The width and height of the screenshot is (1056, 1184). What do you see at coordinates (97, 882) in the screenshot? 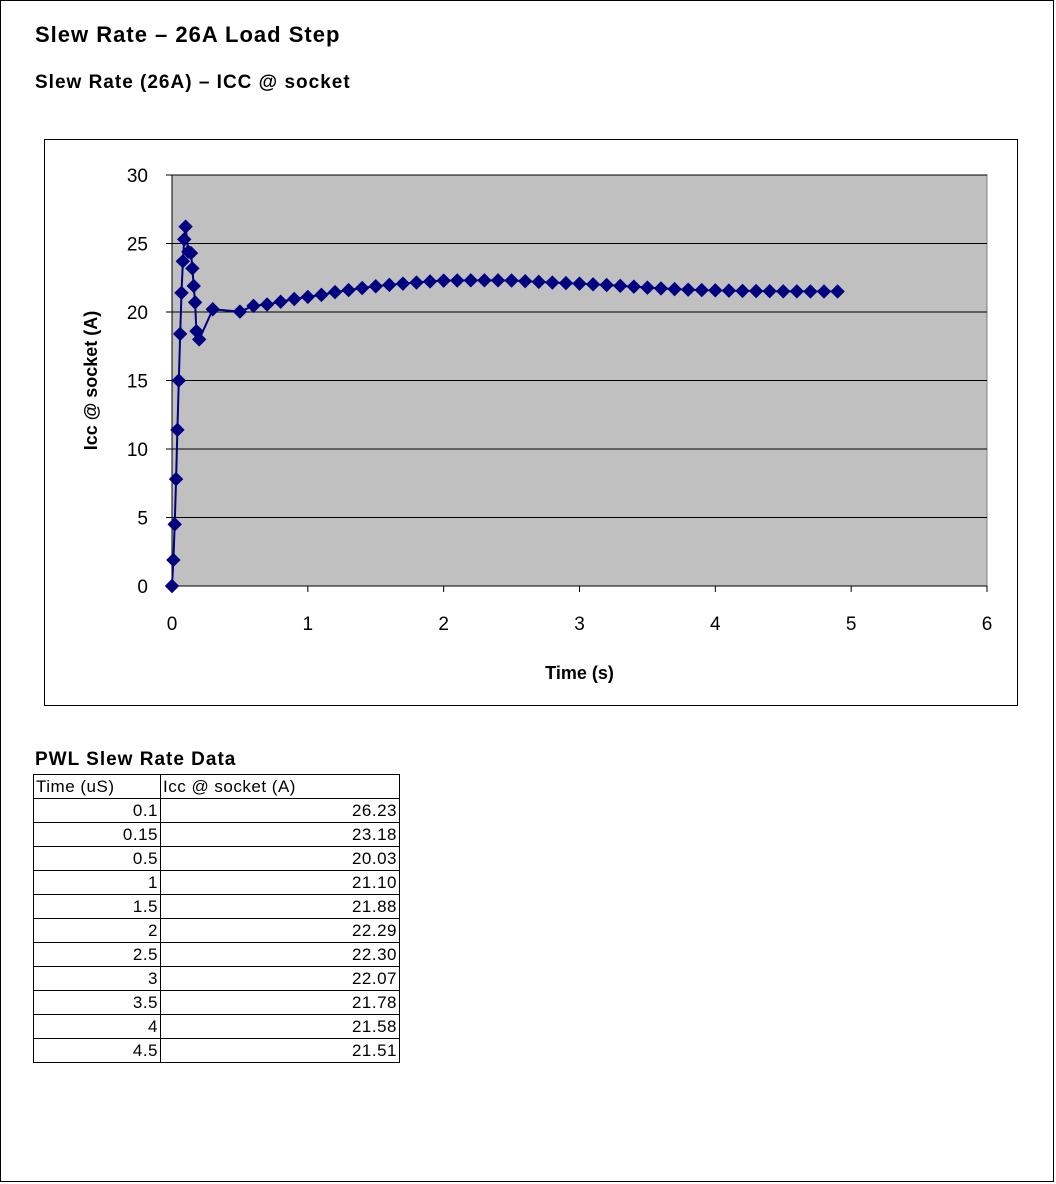
I see `cell-time: 1` at bounding box center [97, 882].